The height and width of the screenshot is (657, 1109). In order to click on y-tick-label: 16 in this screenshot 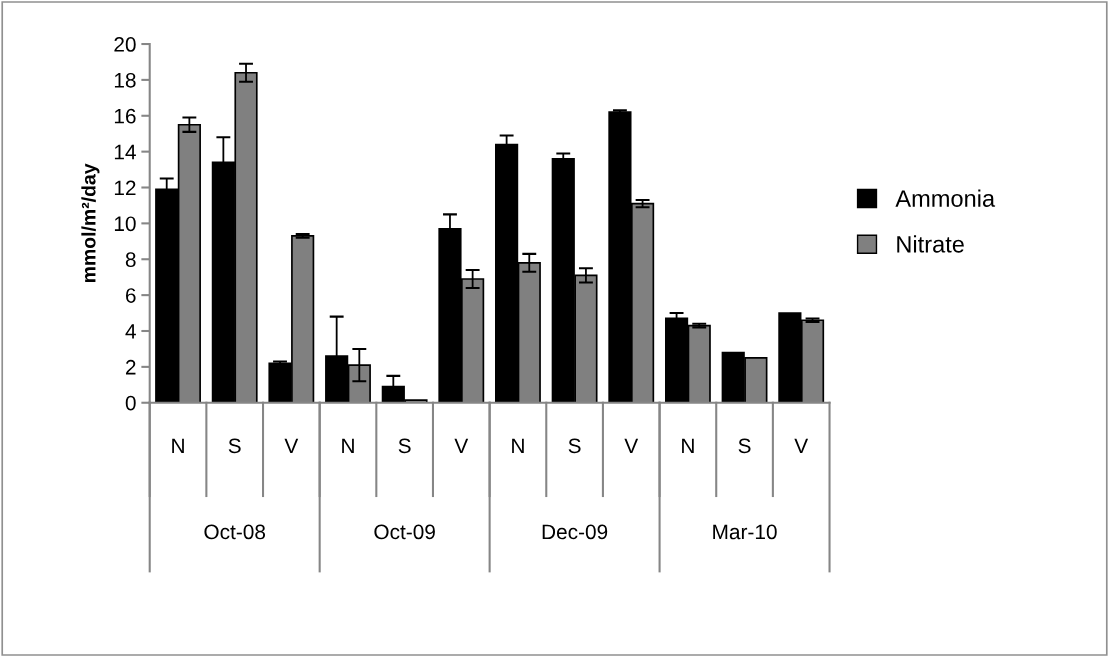, I will do `click(125, 116)`.